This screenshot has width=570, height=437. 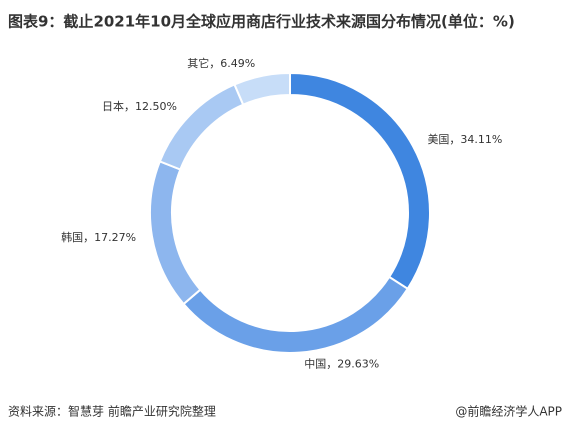 What do you see at coordinates (261, 22) in the screenshot?
I see `chart-title: 图表9：截止2021年10月全球应用商店行业技术来源国分布情况(单位：%)` at bounding box center [261, 22].